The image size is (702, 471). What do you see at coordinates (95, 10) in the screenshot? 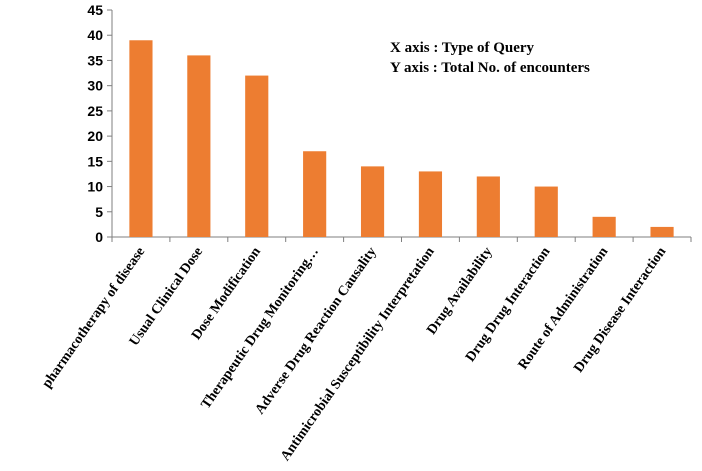
I see `y-tick-label: 45` at bounding box center [95, 10].